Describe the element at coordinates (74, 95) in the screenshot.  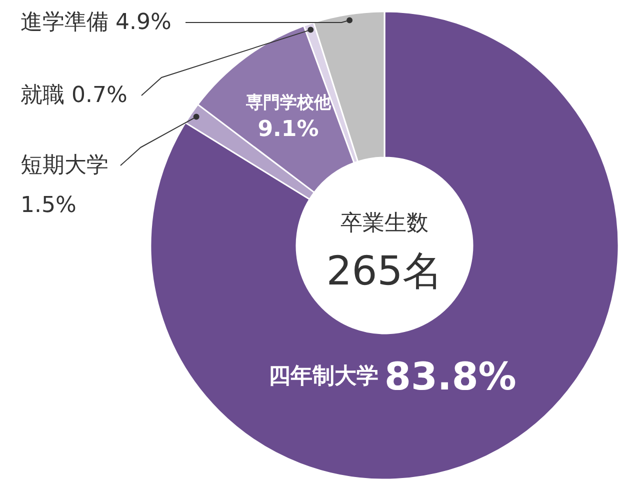
I see `slice-label: 就職 0.7%` at that location.